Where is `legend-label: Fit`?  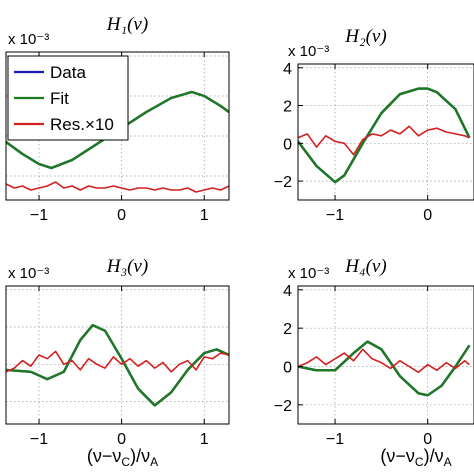
legend-label: Fit is located at coordinates (59, 98).